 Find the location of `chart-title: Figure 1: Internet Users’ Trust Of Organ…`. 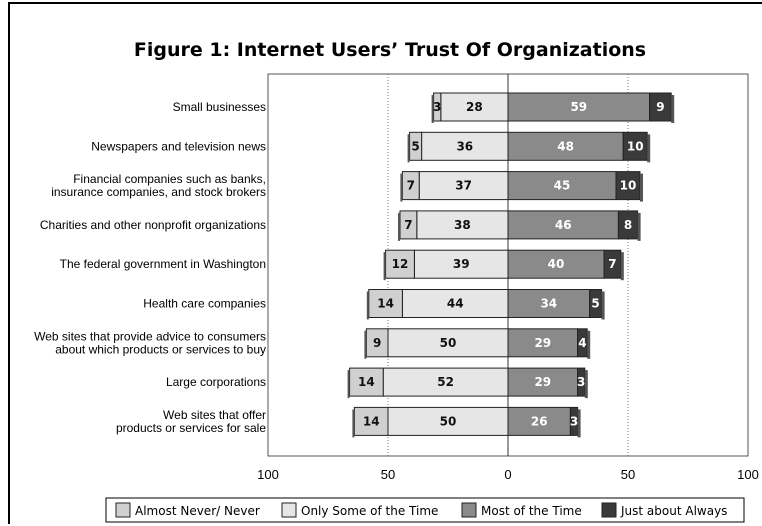

chart-title: Figure 1: Internet Users’ Trust Of Organ… is located at coordinates (390, 50).